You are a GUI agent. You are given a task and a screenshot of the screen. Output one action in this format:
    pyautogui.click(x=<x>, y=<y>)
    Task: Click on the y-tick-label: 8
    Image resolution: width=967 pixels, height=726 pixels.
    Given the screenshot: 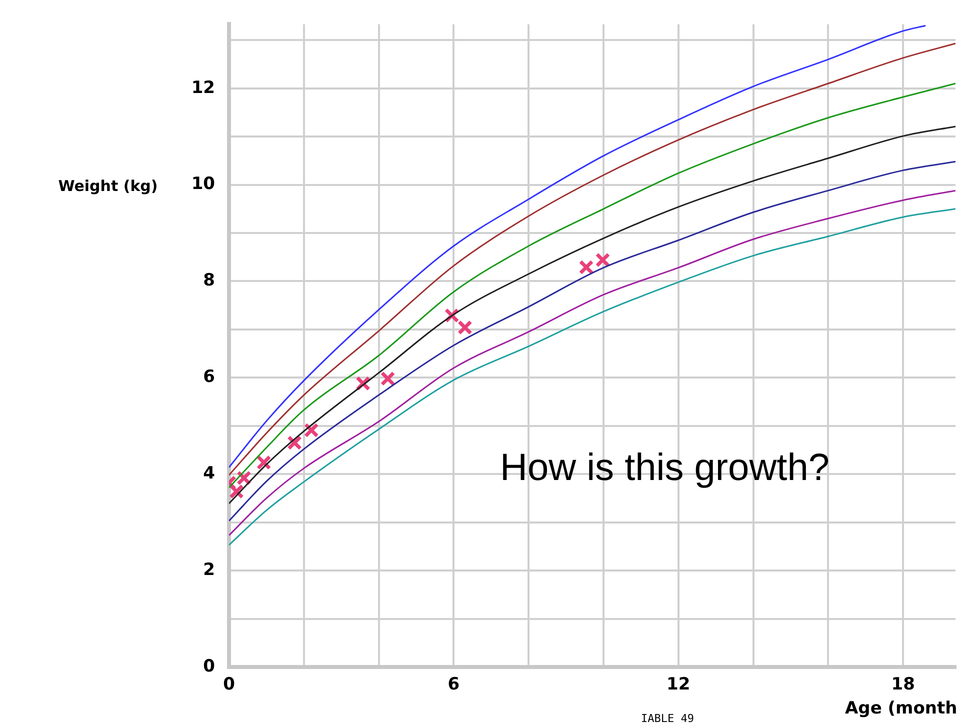 What is the action you would take?
    pyautogui.click(x=209, y=280)
    